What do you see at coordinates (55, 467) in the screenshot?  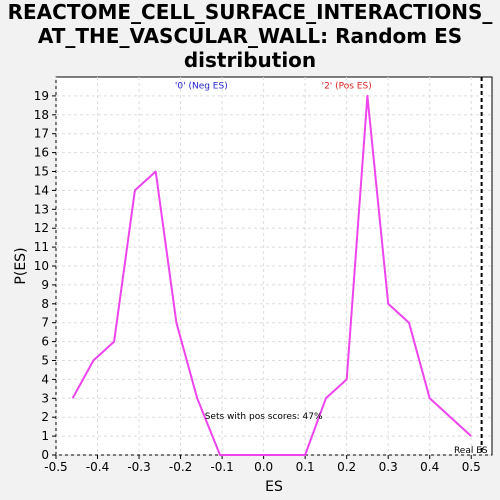 I see `x-tick-label: -0.5` at bounding box center [55, 467].